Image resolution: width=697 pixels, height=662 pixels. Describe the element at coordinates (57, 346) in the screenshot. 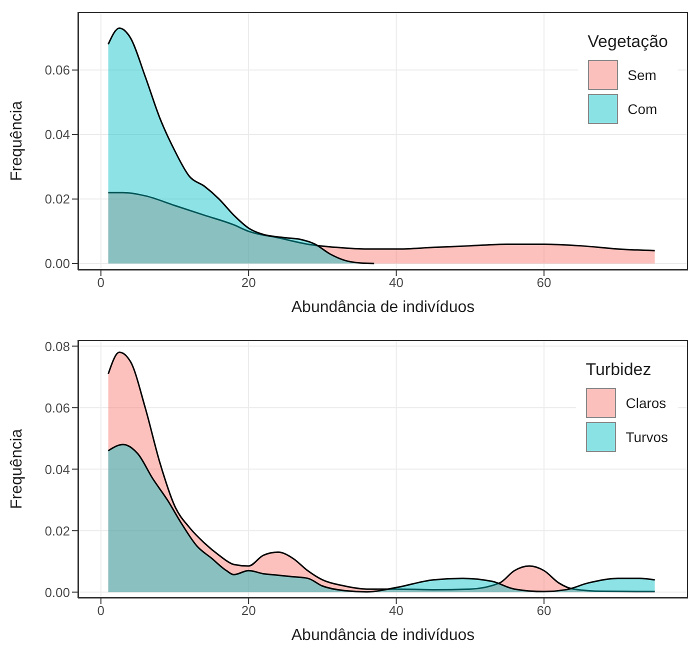

I see `y-tick-label: 0.08` at that location.